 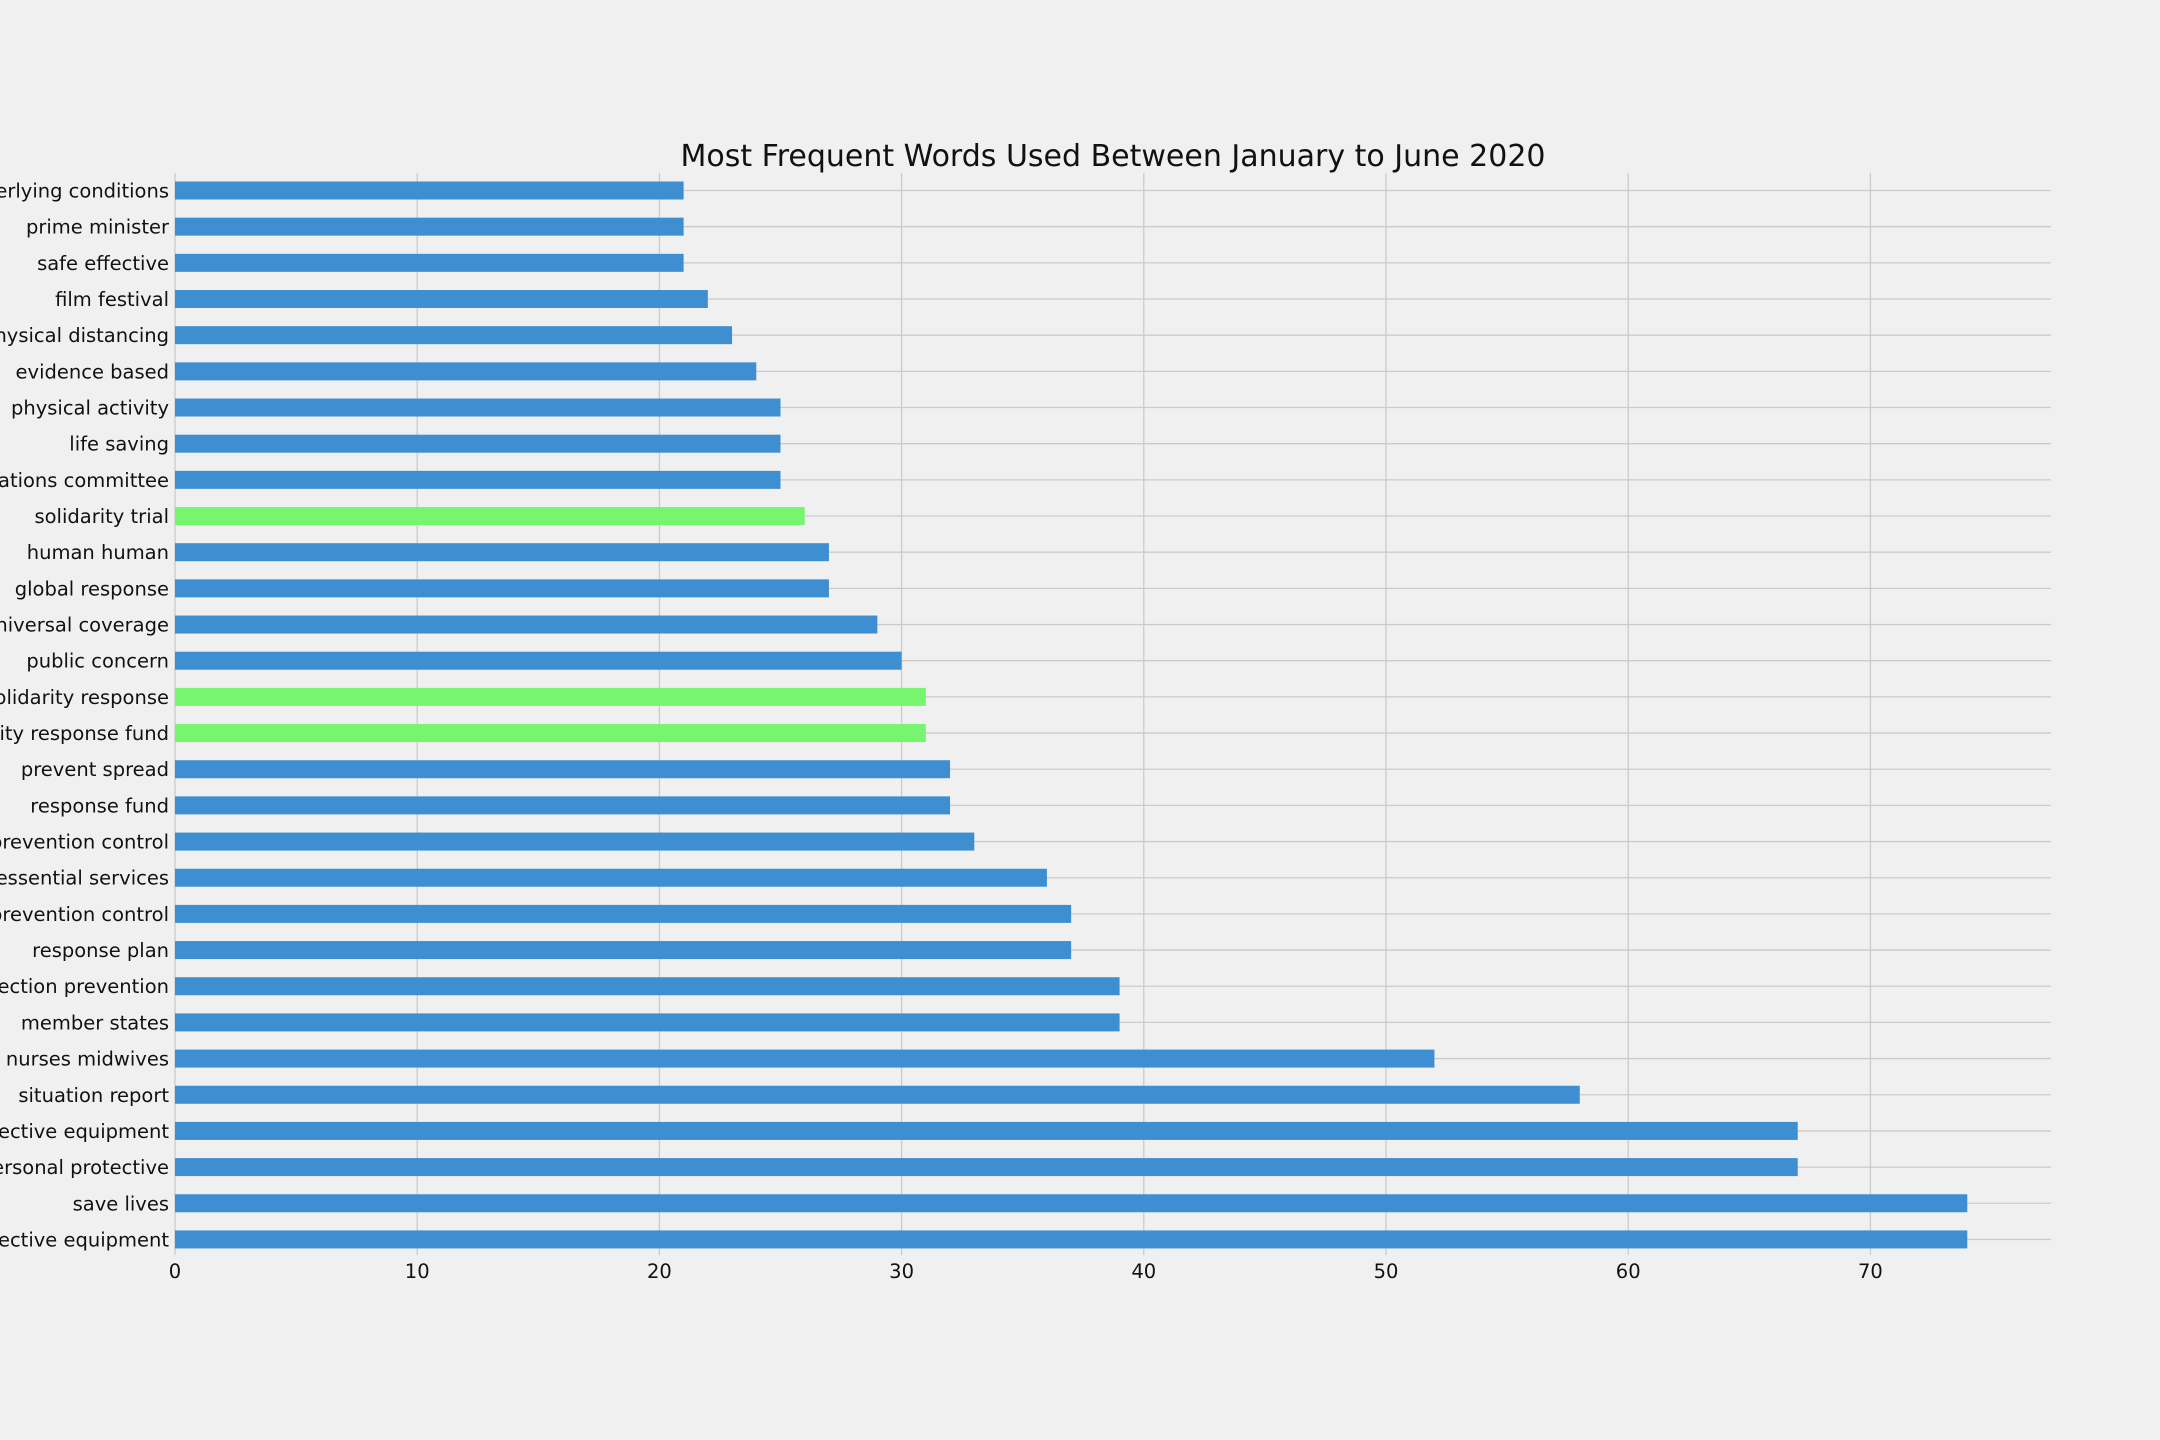 What do you see at coordinates (84, 842) in the screenshot?
I see `category-label: prevention control` at bounding box center [84, 842].